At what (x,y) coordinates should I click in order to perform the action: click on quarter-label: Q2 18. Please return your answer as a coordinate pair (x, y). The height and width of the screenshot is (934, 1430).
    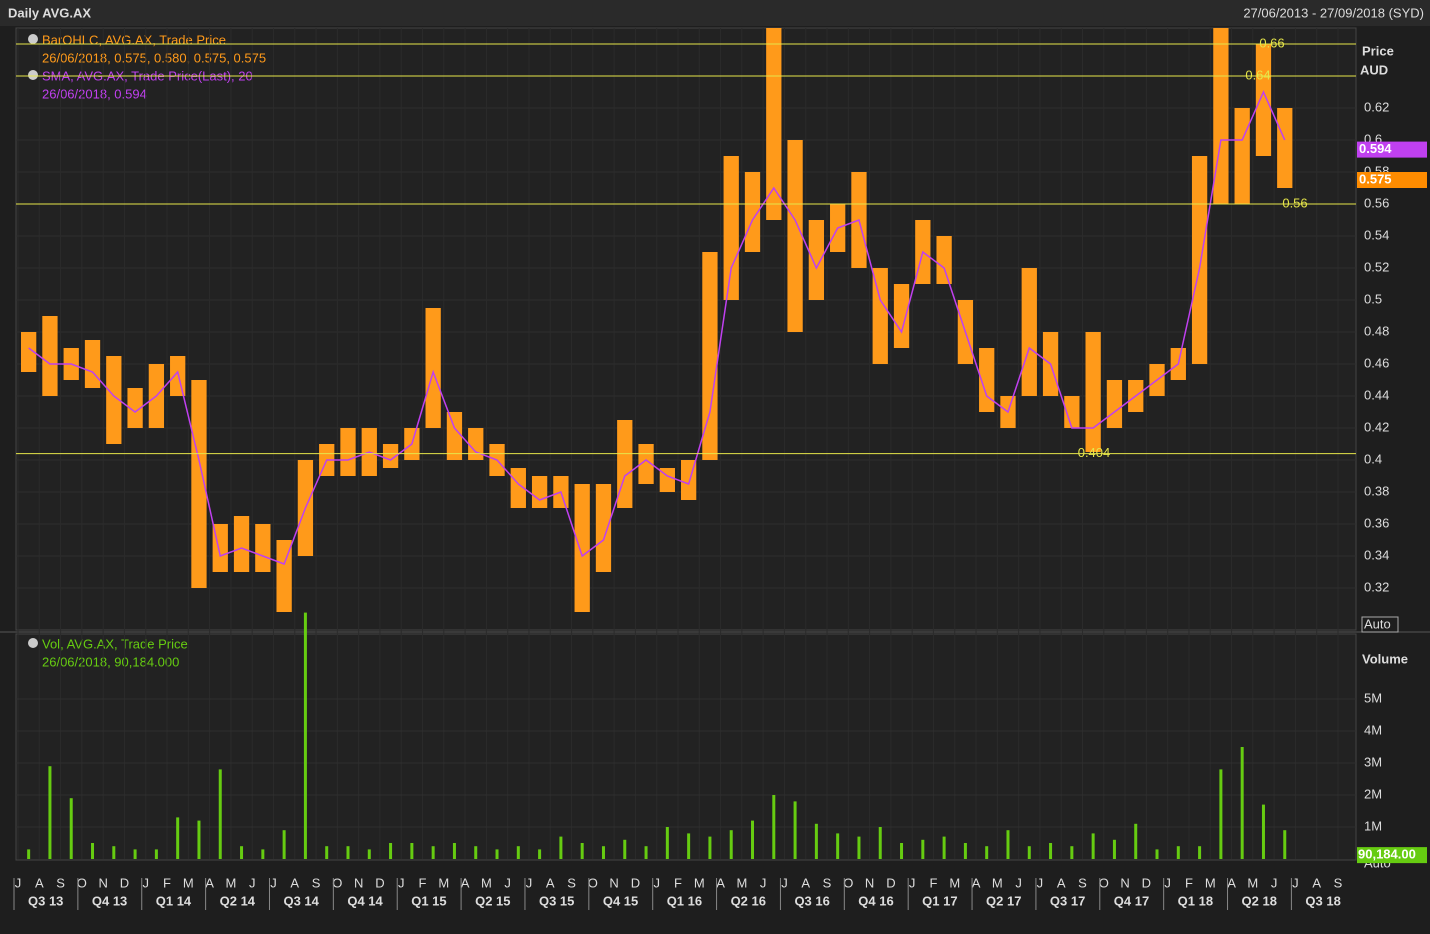
    Looking at the image, I should click on (1259, 900).